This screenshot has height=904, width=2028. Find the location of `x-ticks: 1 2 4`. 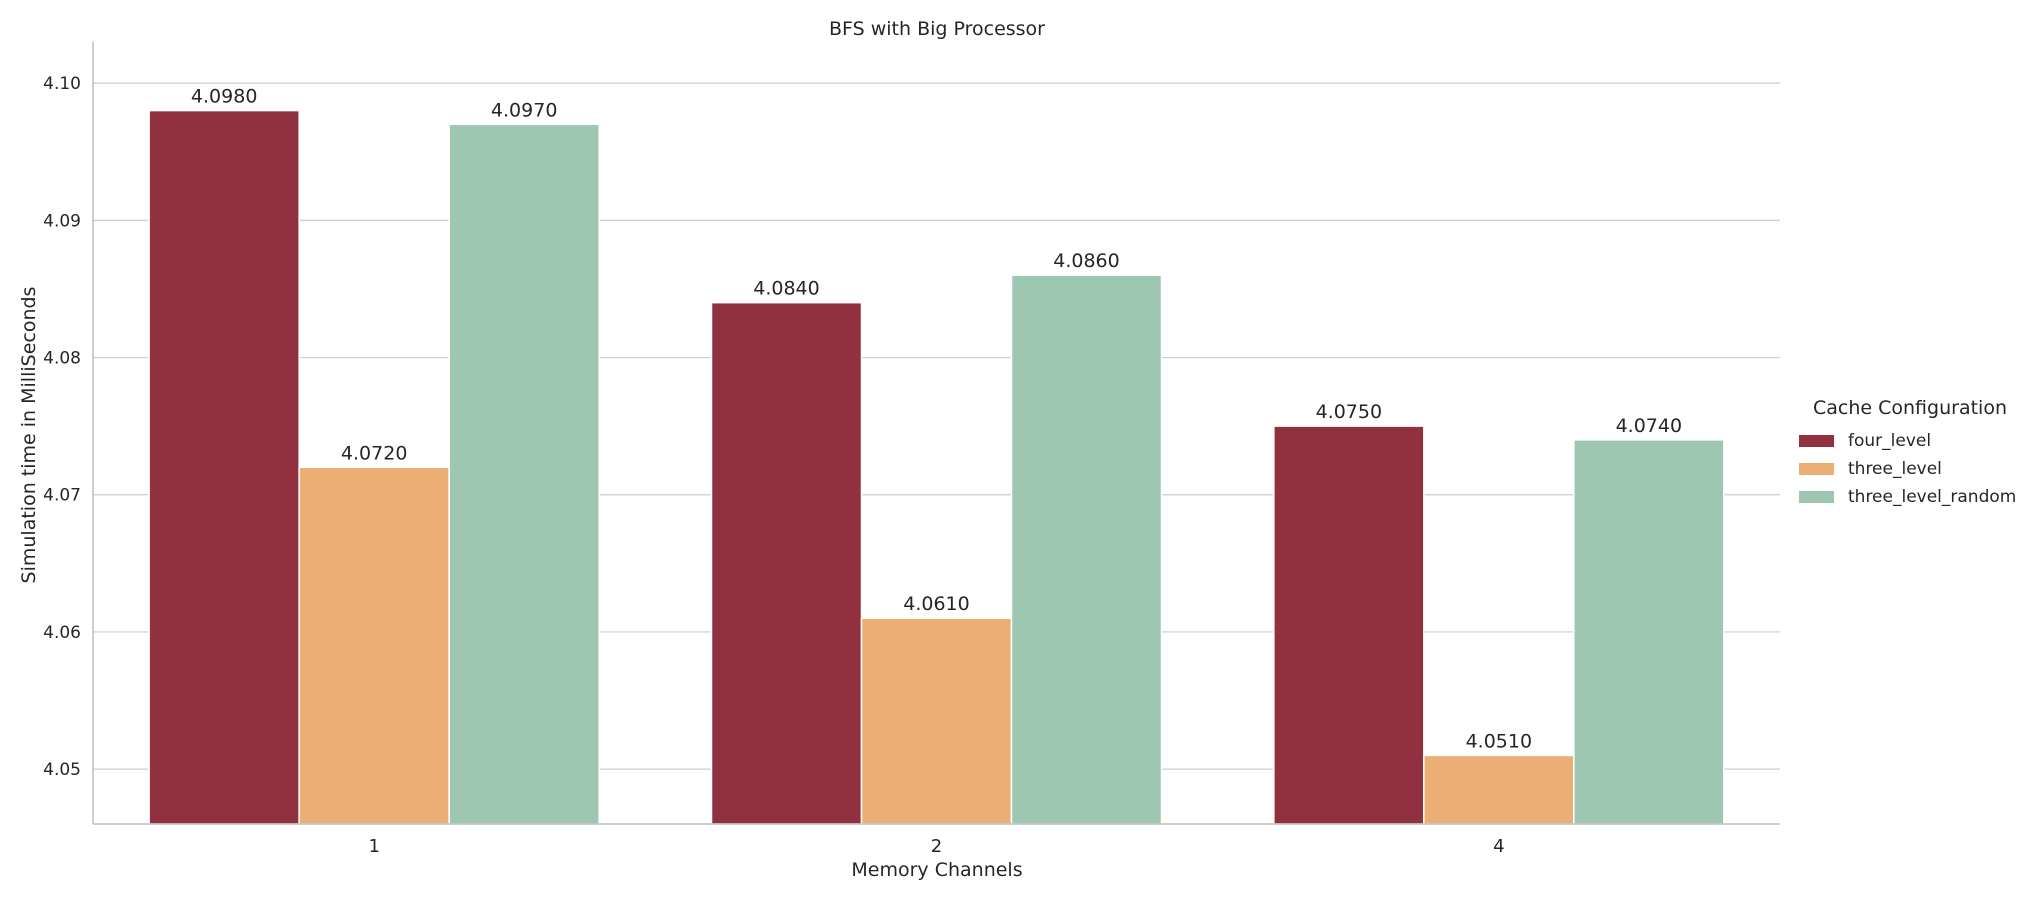

x-ticks: 1 2 4 is located at coordinates (936, 846).